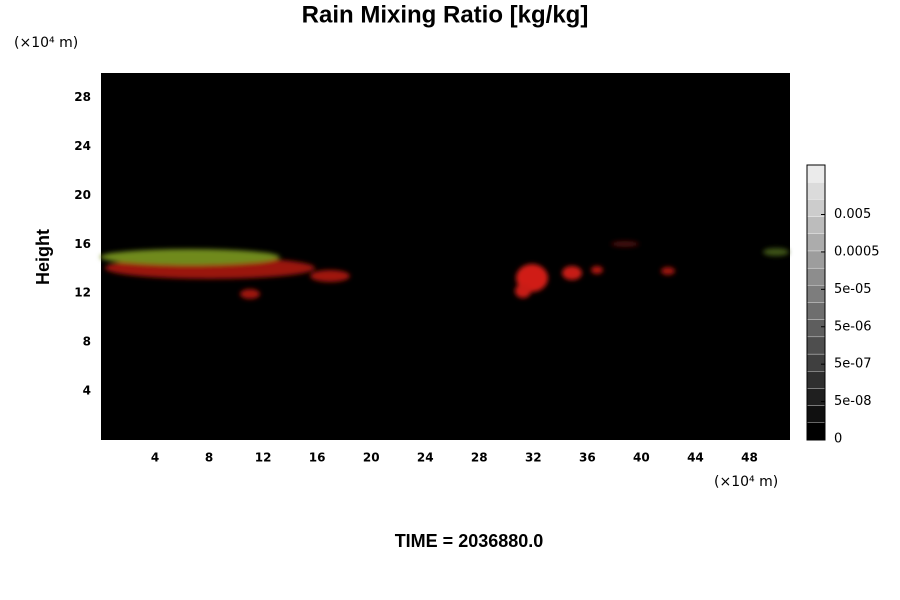 The image size is (900, 600). I want to click on x-tick-label: 40, so click(641, 458).